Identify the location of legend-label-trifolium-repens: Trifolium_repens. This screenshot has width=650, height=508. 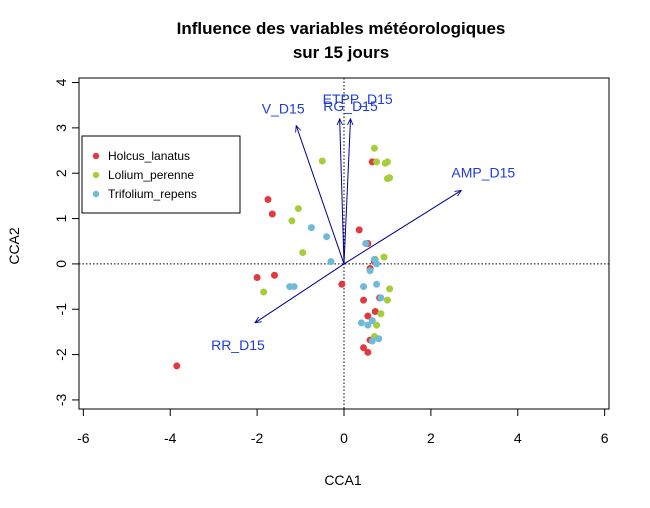
(152, 194).